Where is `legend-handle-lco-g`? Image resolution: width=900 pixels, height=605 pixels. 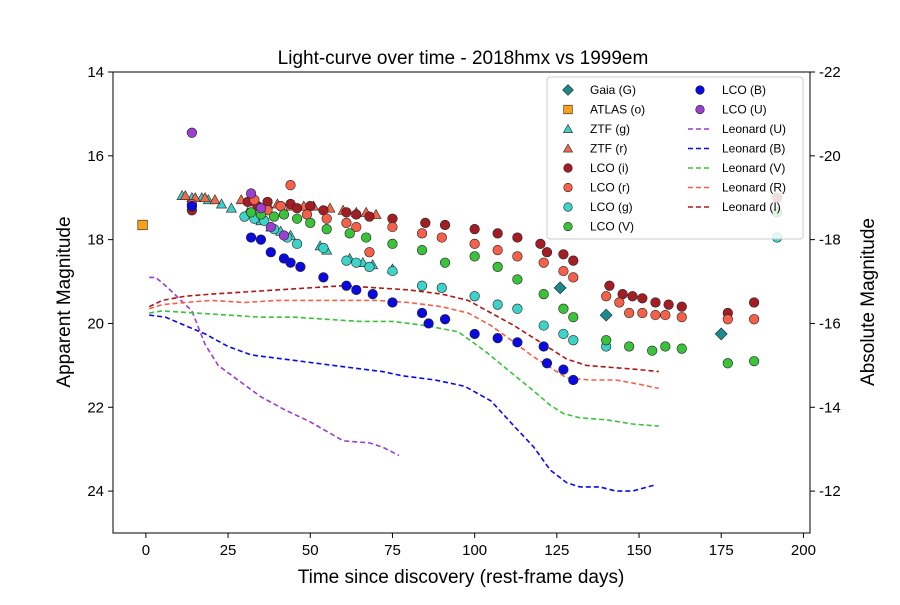
legend-handle-lco-g is located at coordinates (568, 207).